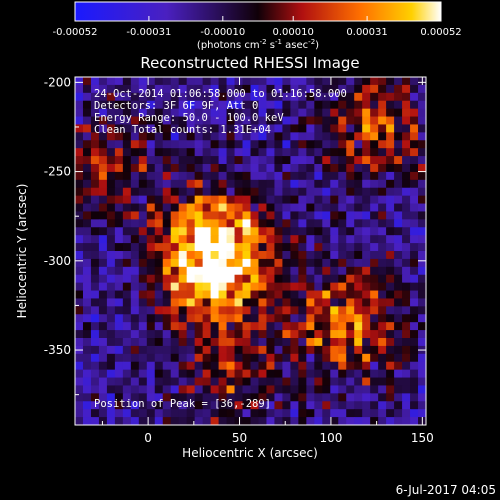 This screenshot has height=500, width=500. I want to click on colorbar-tick-label: -0.00052, so click(75, 32).